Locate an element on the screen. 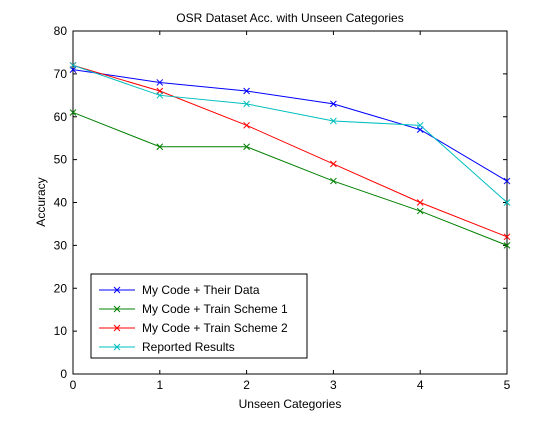  legend-box is located at coordinates (199, 316).